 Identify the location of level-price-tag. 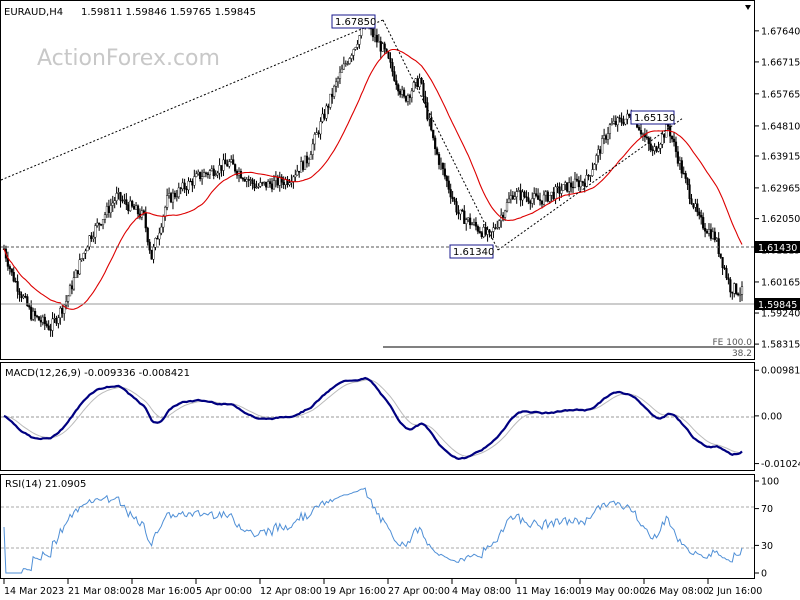
(777, 247).